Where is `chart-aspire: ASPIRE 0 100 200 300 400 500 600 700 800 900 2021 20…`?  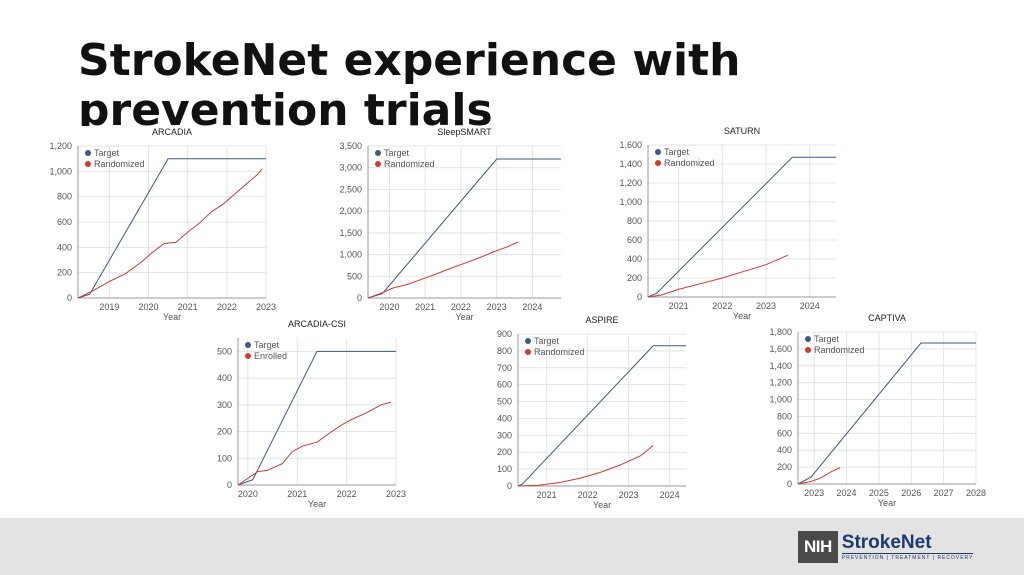 chart-aspire: ASPIRE 0 100 200 300 400 500 600 700 800 900 2021 20… is located at coordinates (591, 412).